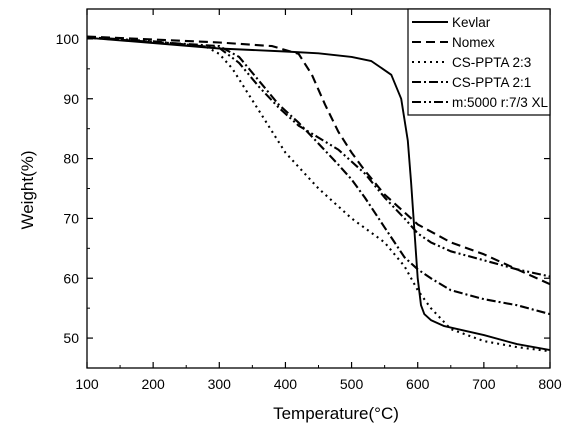 This screenshot has width=581, height=428. I want to click on legend-label: CS-PPTA 2:1, so click(491, 82).